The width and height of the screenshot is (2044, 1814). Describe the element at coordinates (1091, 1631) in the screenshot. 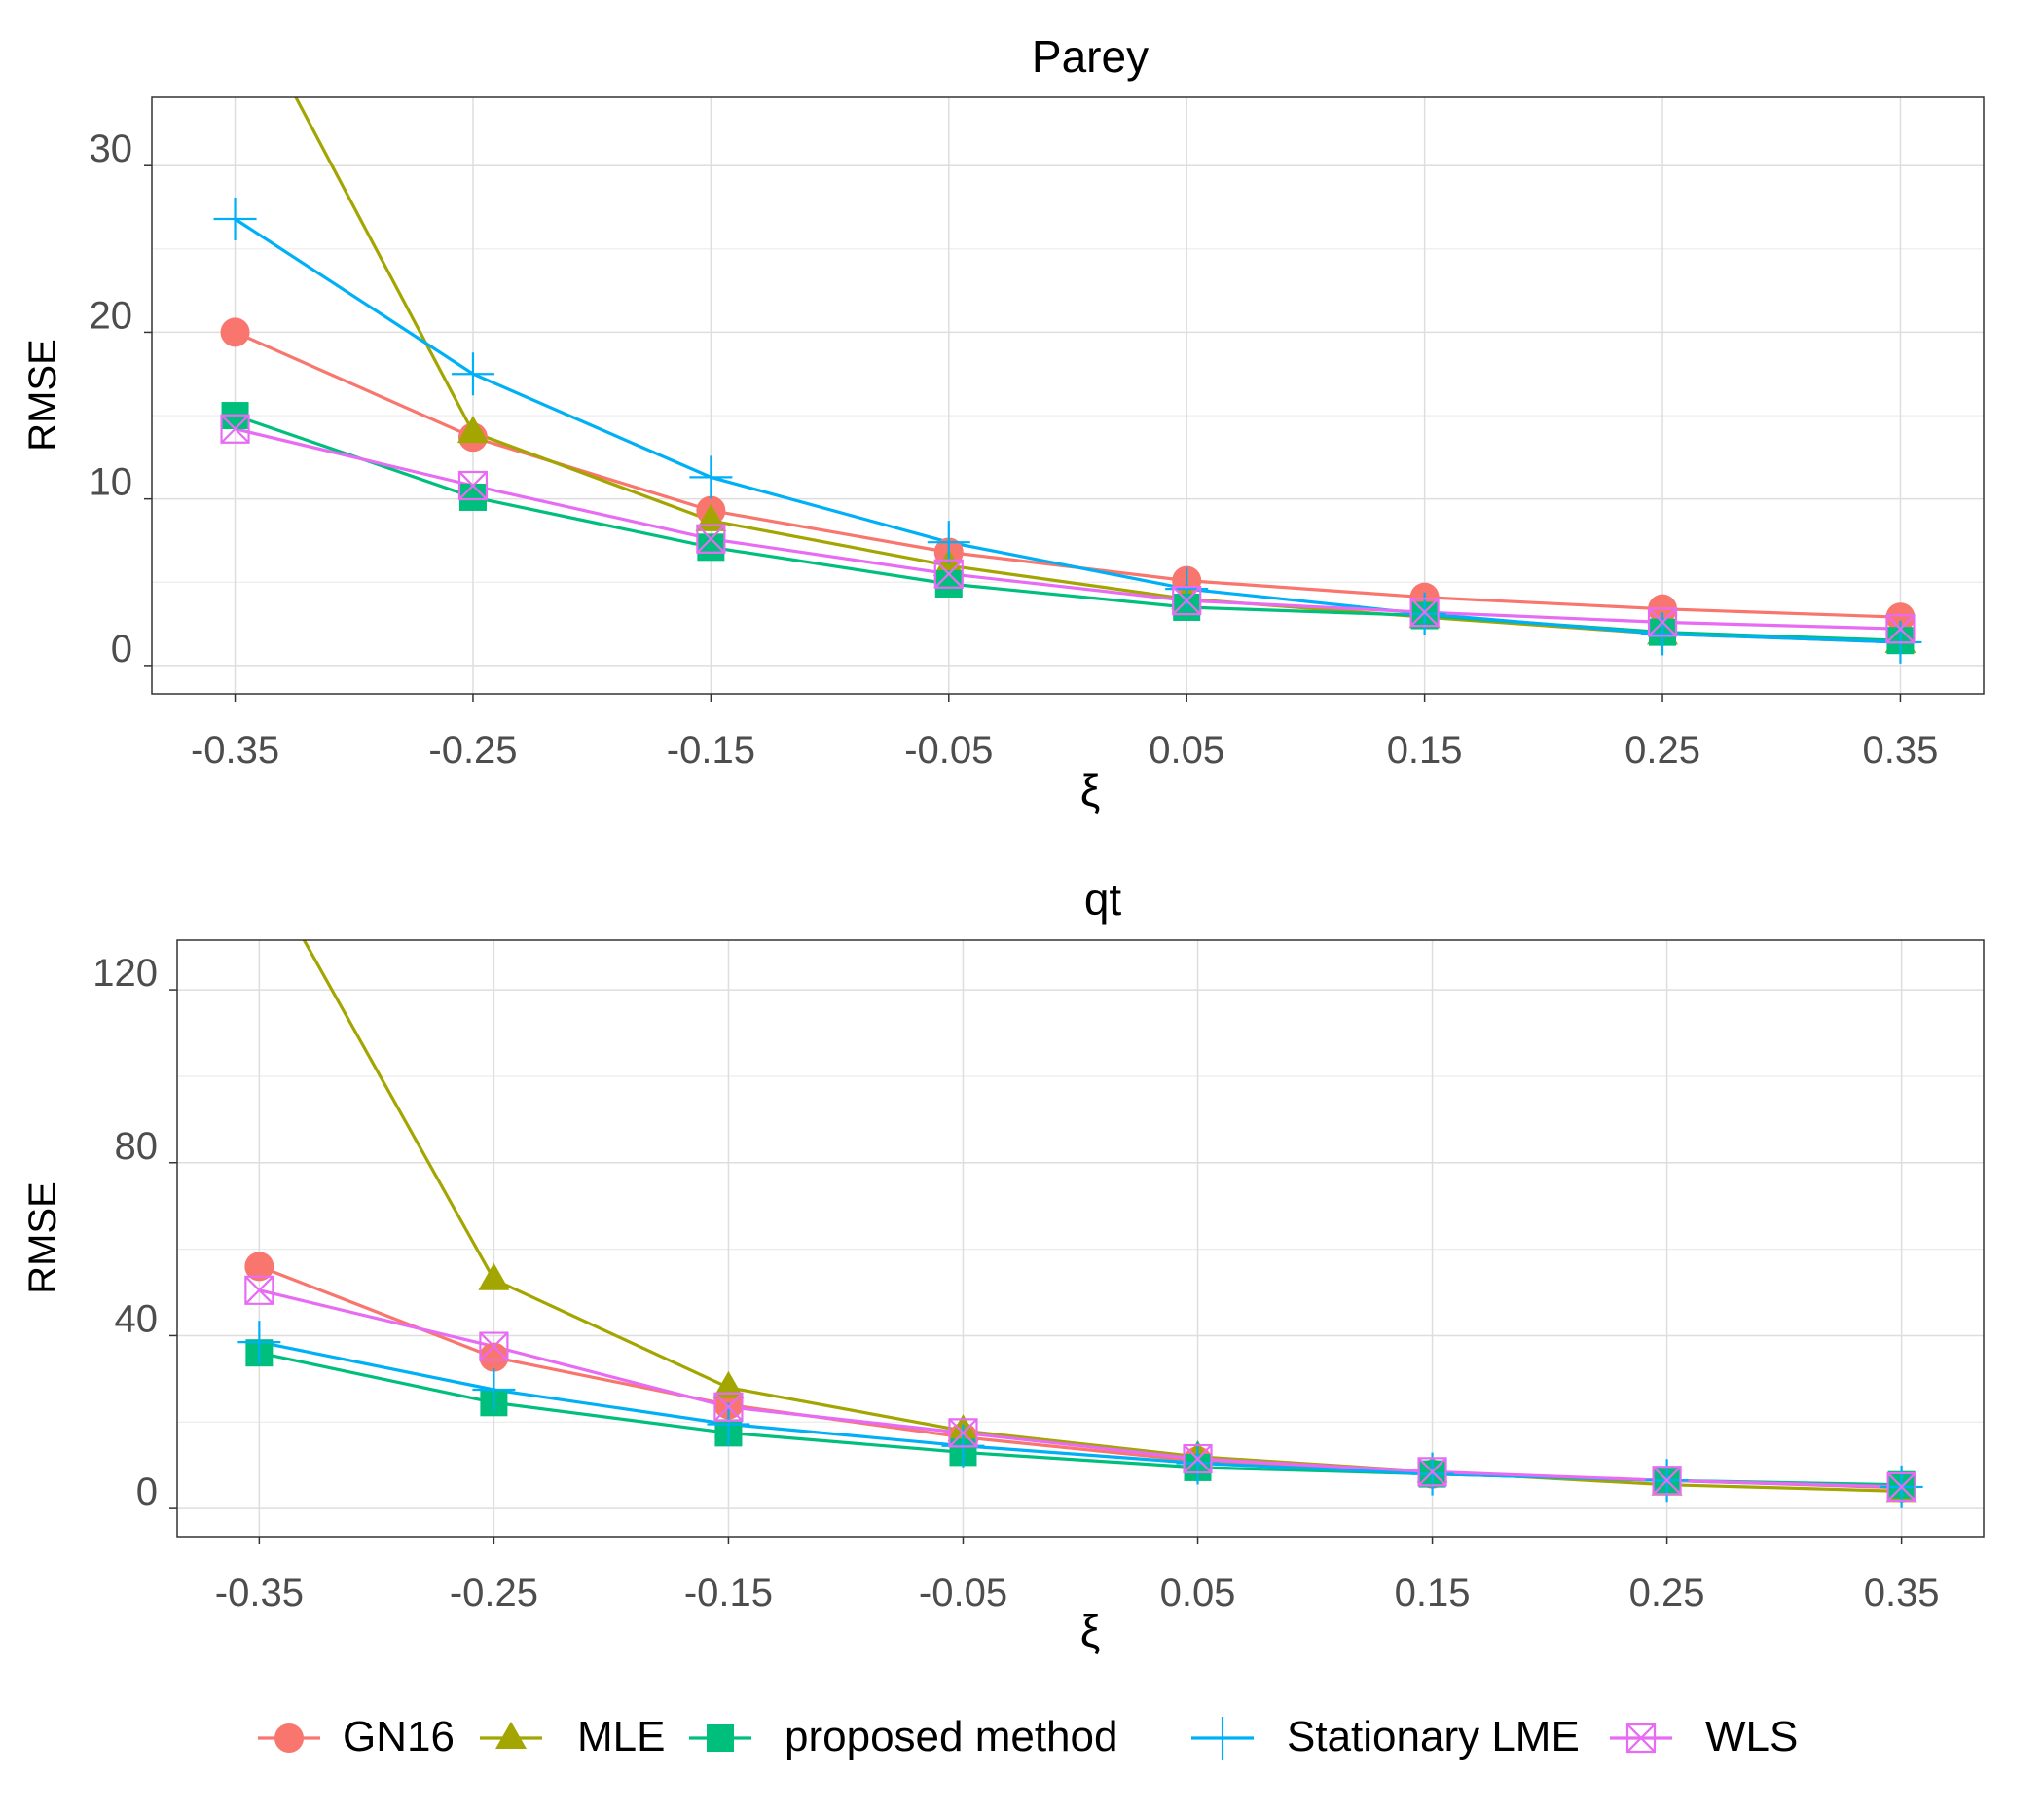

I see `x-axis-label-qt: ξ` at that location.